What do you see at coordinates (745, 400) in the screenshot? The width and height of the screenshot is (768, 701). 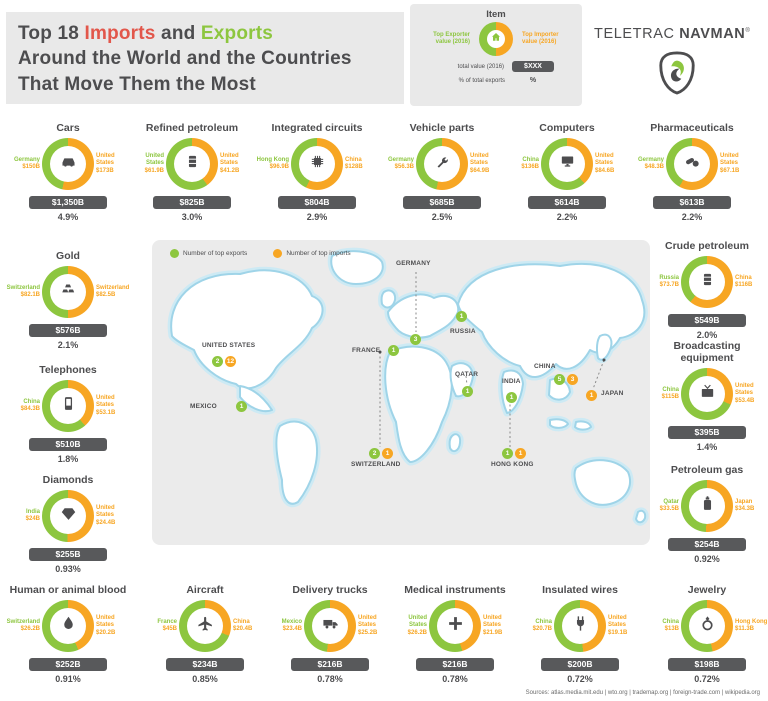 I see `importer-value: $53.4B` at bounding box center [745, 400].